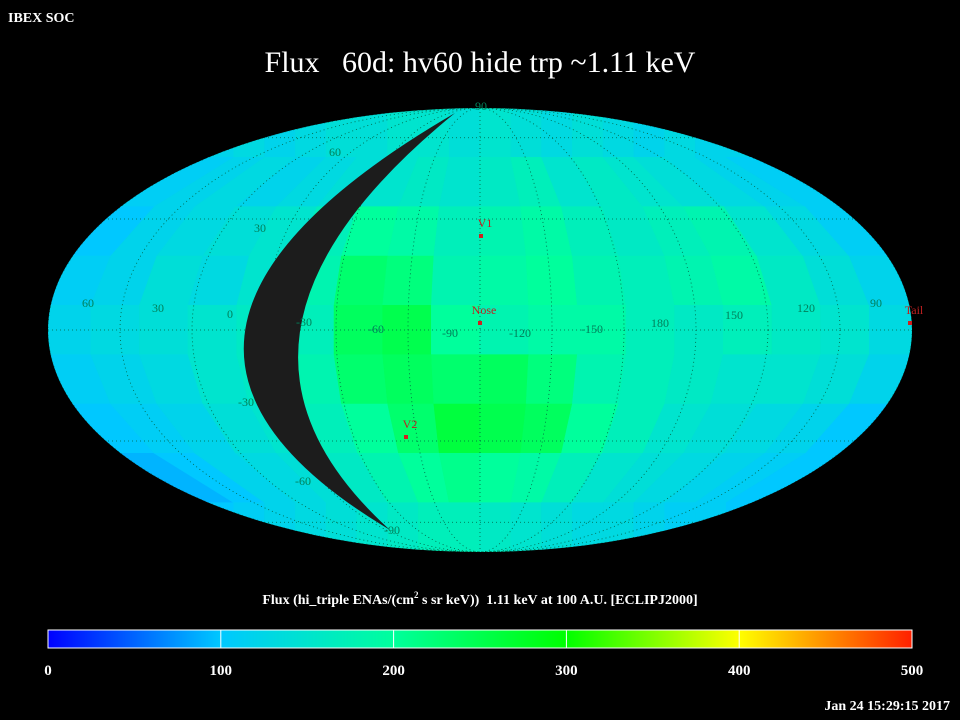  Describe the element at coordinates (484, 310) in the screenshot. I see `marker-label: Nose` at that location.